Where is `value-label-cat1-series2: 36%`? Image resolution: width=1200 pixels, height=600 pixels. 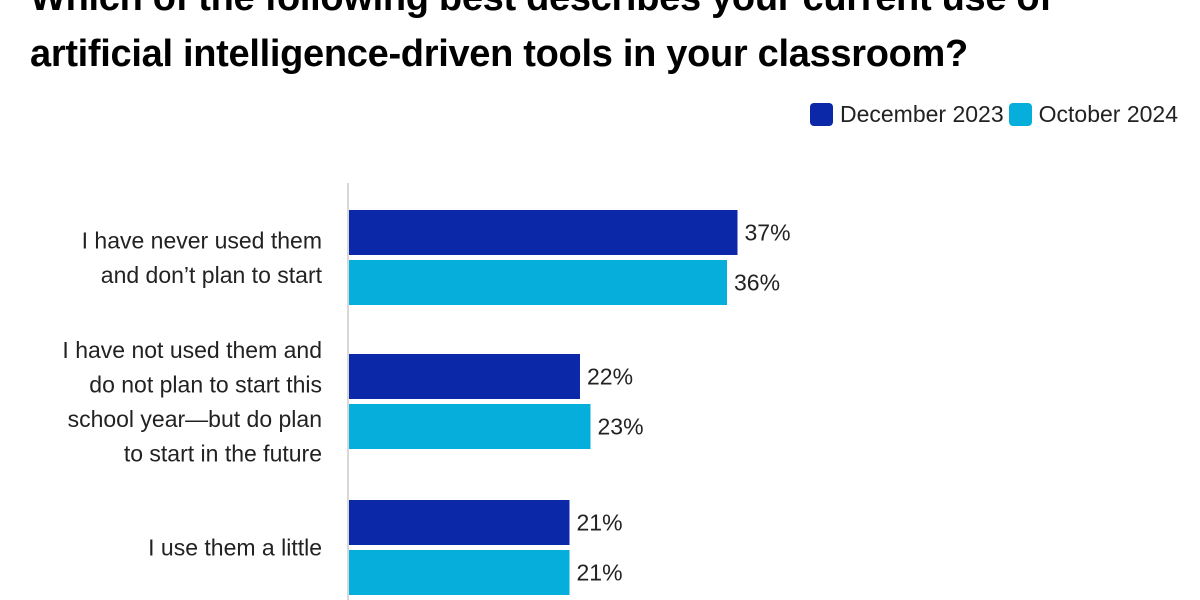
value-label-cat1-series2: 36% is located at coordinates (757, 283).